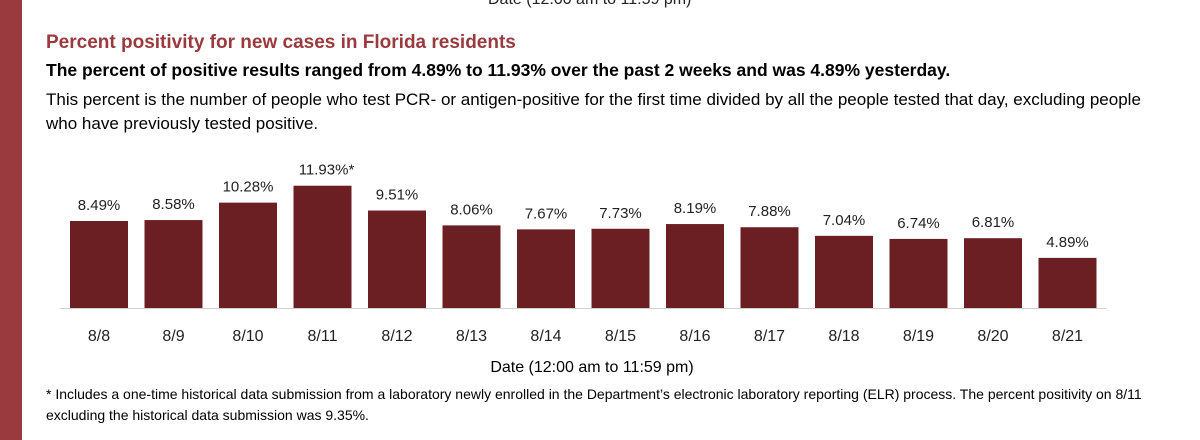  What do you see at coordinates (620, 213) in the screenshot?
I see `data-label-8/15: 7.73%` at bounding box center [620, 213].